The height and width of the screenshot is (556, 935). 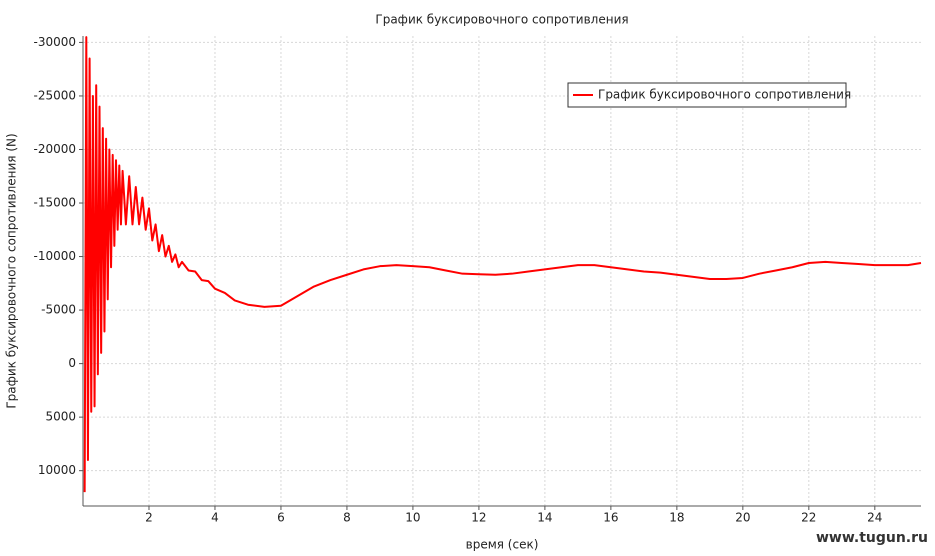 What do you see at coordinates (501, 20) in the screenshot?
I see `chart-title: График буксировочного сопротивления` at bounding box center [501, 20].